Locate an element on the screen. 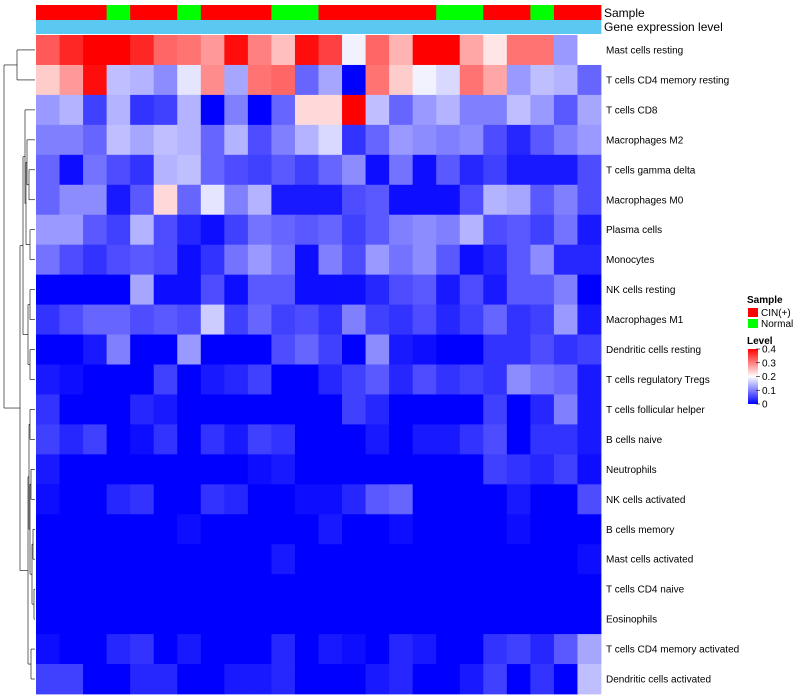  level-tick-label: 0.2 is located at coordinates (769, 377).